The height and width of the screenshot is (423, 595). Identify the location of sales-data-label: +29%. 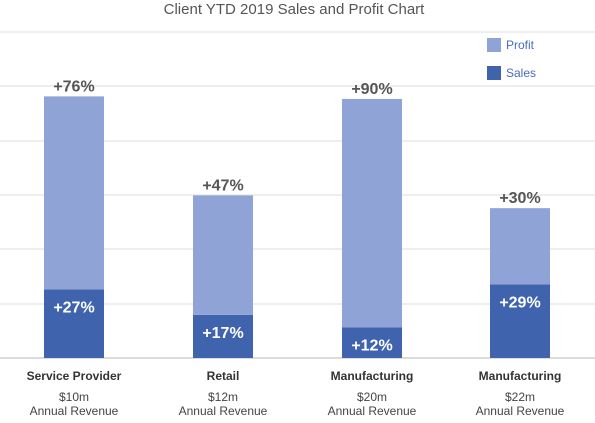
(519, 302).